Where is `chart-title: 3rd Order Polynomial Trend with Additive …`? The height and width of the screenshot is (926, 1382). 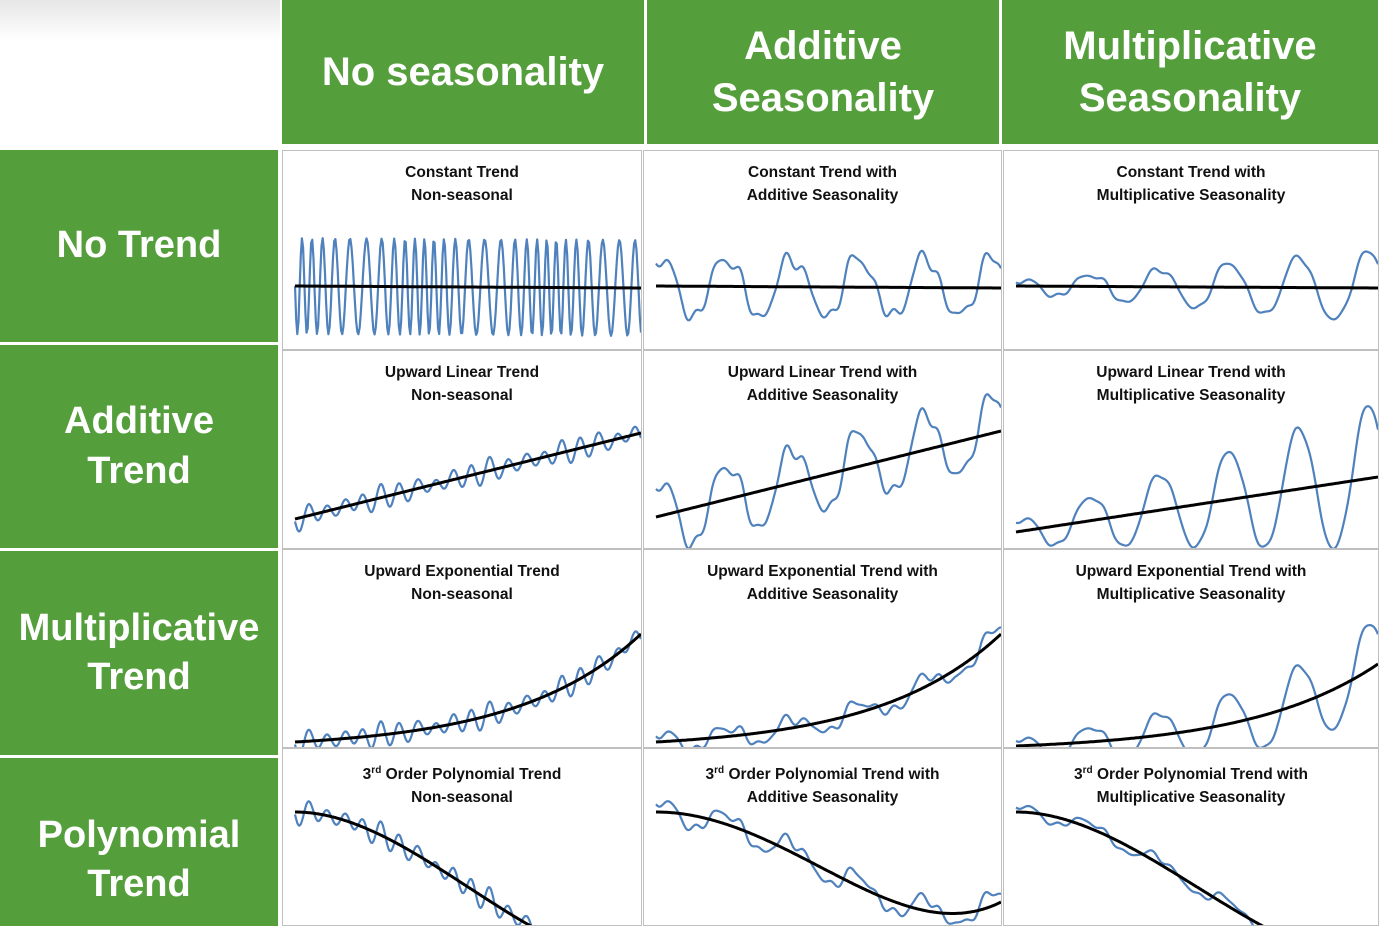
chart-title: 3rd Order Polynomial Trend with Additive … is located at coordinates (822, 784).